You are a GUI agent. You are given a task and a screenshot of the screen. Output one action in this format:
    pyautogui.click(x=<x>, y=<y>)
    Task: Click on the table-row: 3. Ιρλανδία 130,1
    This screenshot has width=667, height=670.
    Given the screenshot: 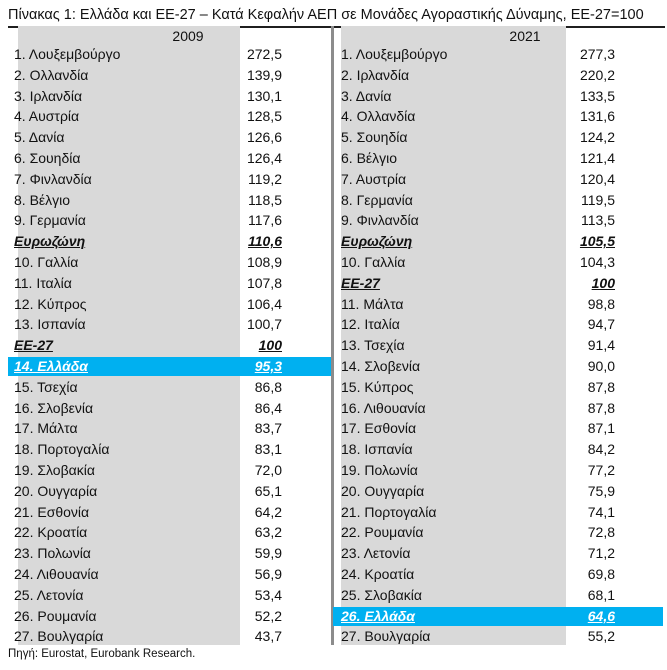 What is the action you would take?
    pyautogui.click(x=168, y=96)
    